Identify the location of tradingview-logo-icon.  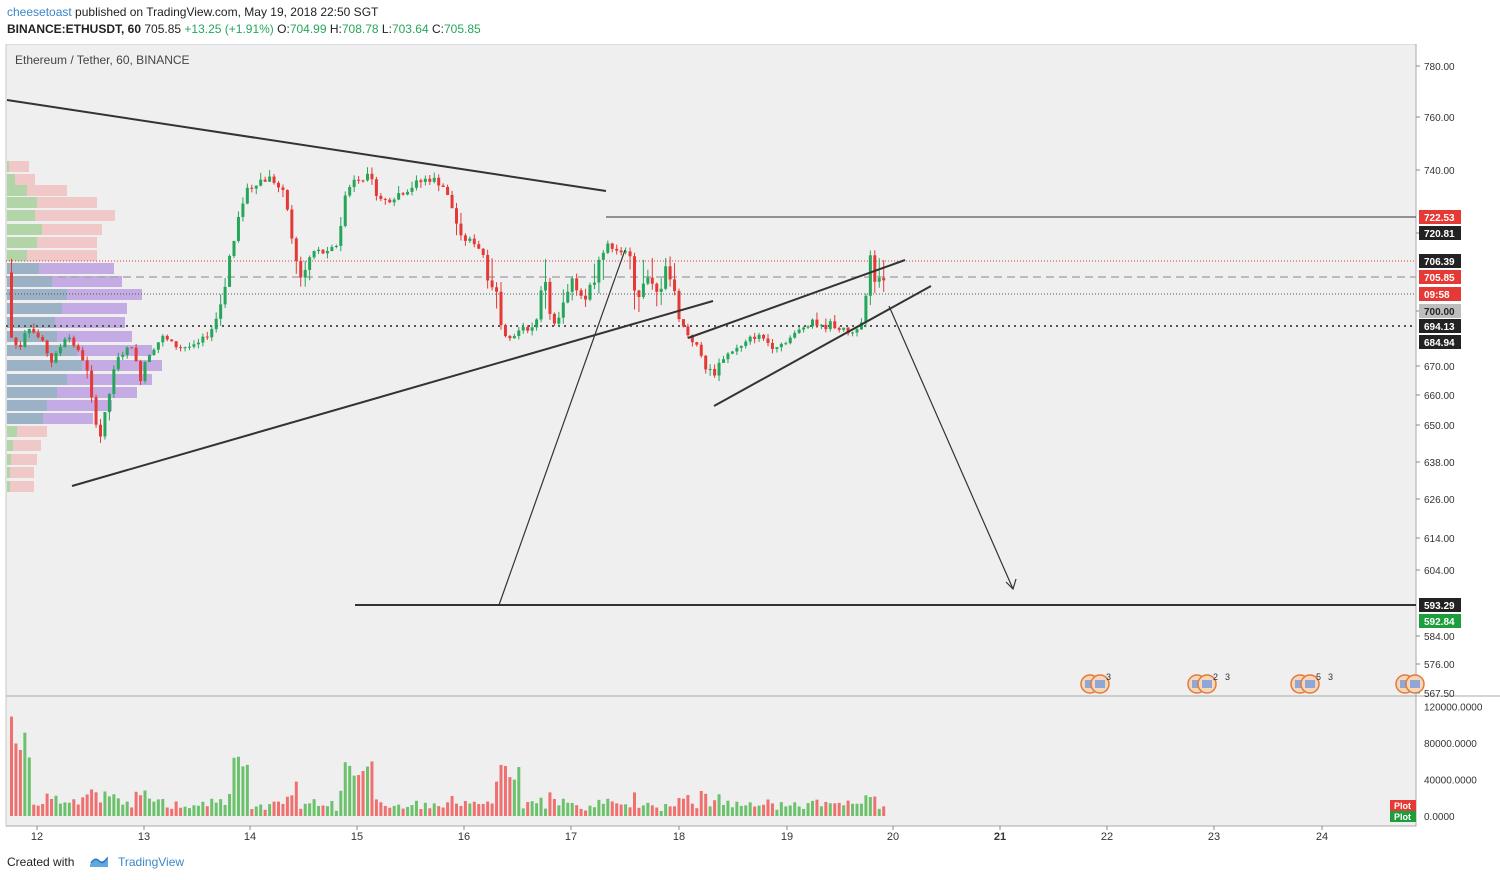
(99, 861).